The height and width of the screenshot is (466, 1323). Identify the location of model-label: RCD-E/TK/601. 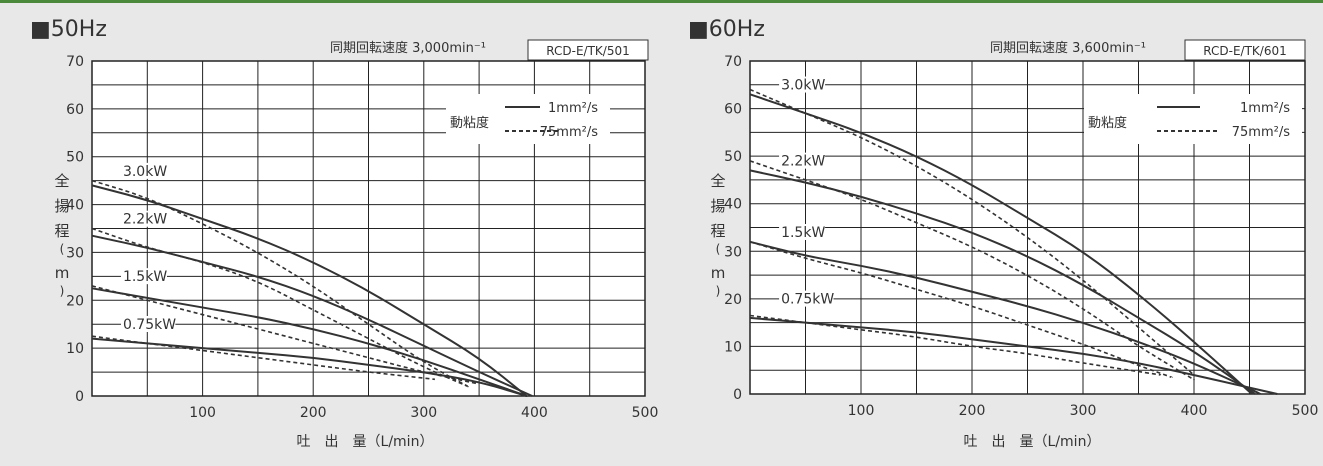
(1244, 51).